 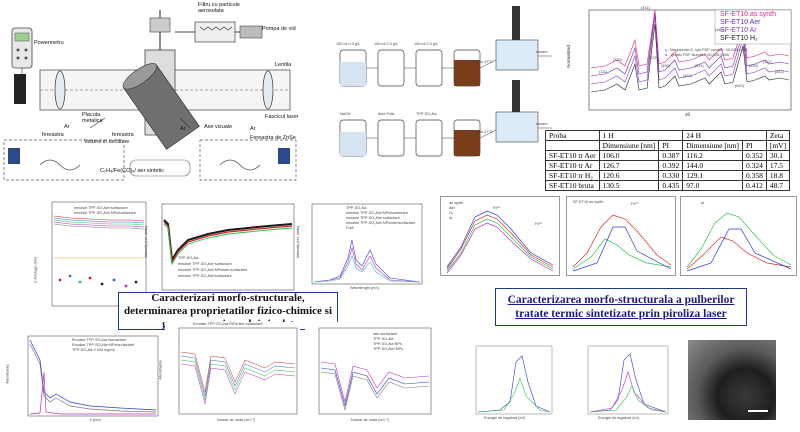 What do you see at coordinates (377, 213) in the screenshot?
I see `fluor-legend-1: emulsie TPP-SO₃Na+NPs/surfactant` at bounding box center [377, 213].